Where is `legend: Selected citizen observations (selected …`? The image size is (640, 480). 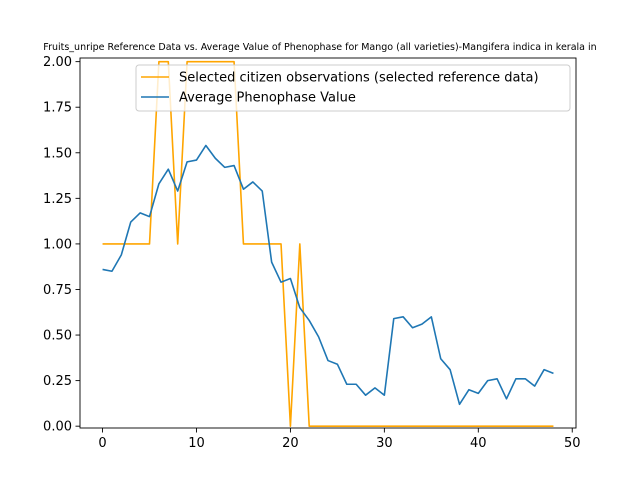
legend: Selected citizen observations (selected … is located at coordinates (353, 88).